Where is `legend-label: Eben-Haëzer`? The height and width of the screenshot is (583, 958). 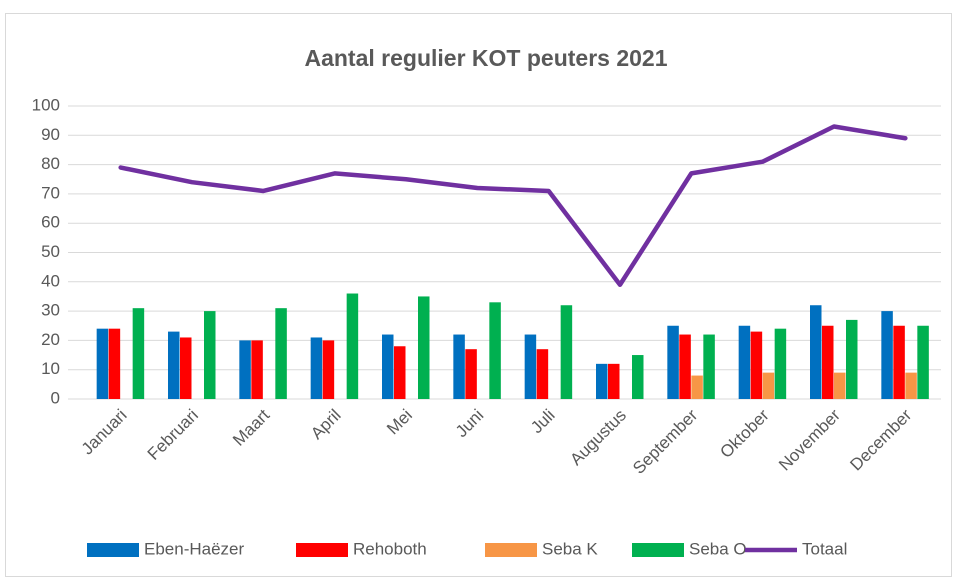
legend-label: Eben-Haëzer is located at coordinates (194, 548).